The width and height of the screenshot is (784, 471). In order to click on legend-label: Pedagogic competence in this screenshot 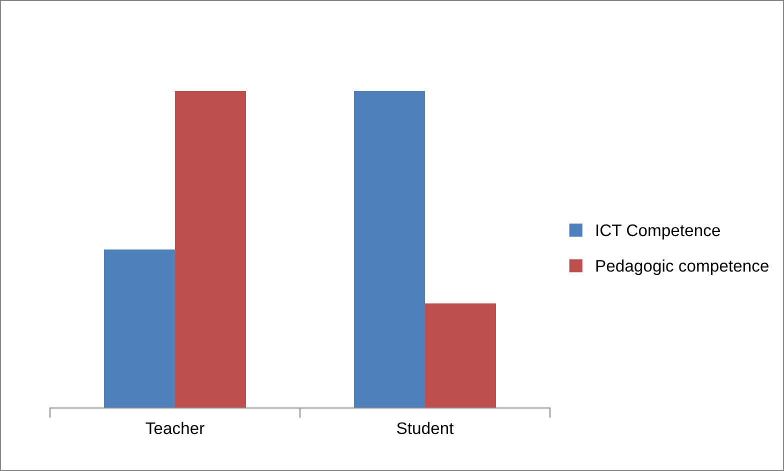, I will do `click(682, 268)`.